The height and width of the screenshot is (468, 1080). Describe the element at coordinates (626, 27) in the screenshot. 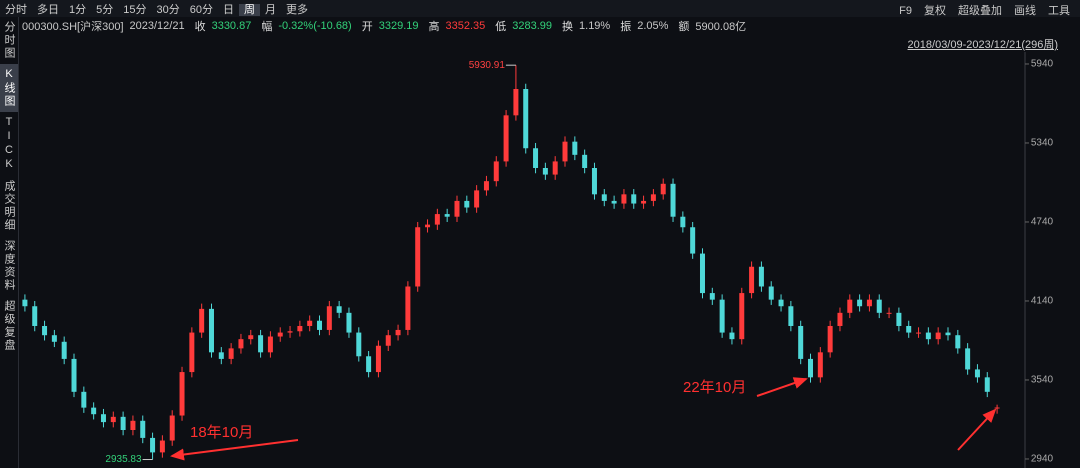

I see `label: 振` at that location.